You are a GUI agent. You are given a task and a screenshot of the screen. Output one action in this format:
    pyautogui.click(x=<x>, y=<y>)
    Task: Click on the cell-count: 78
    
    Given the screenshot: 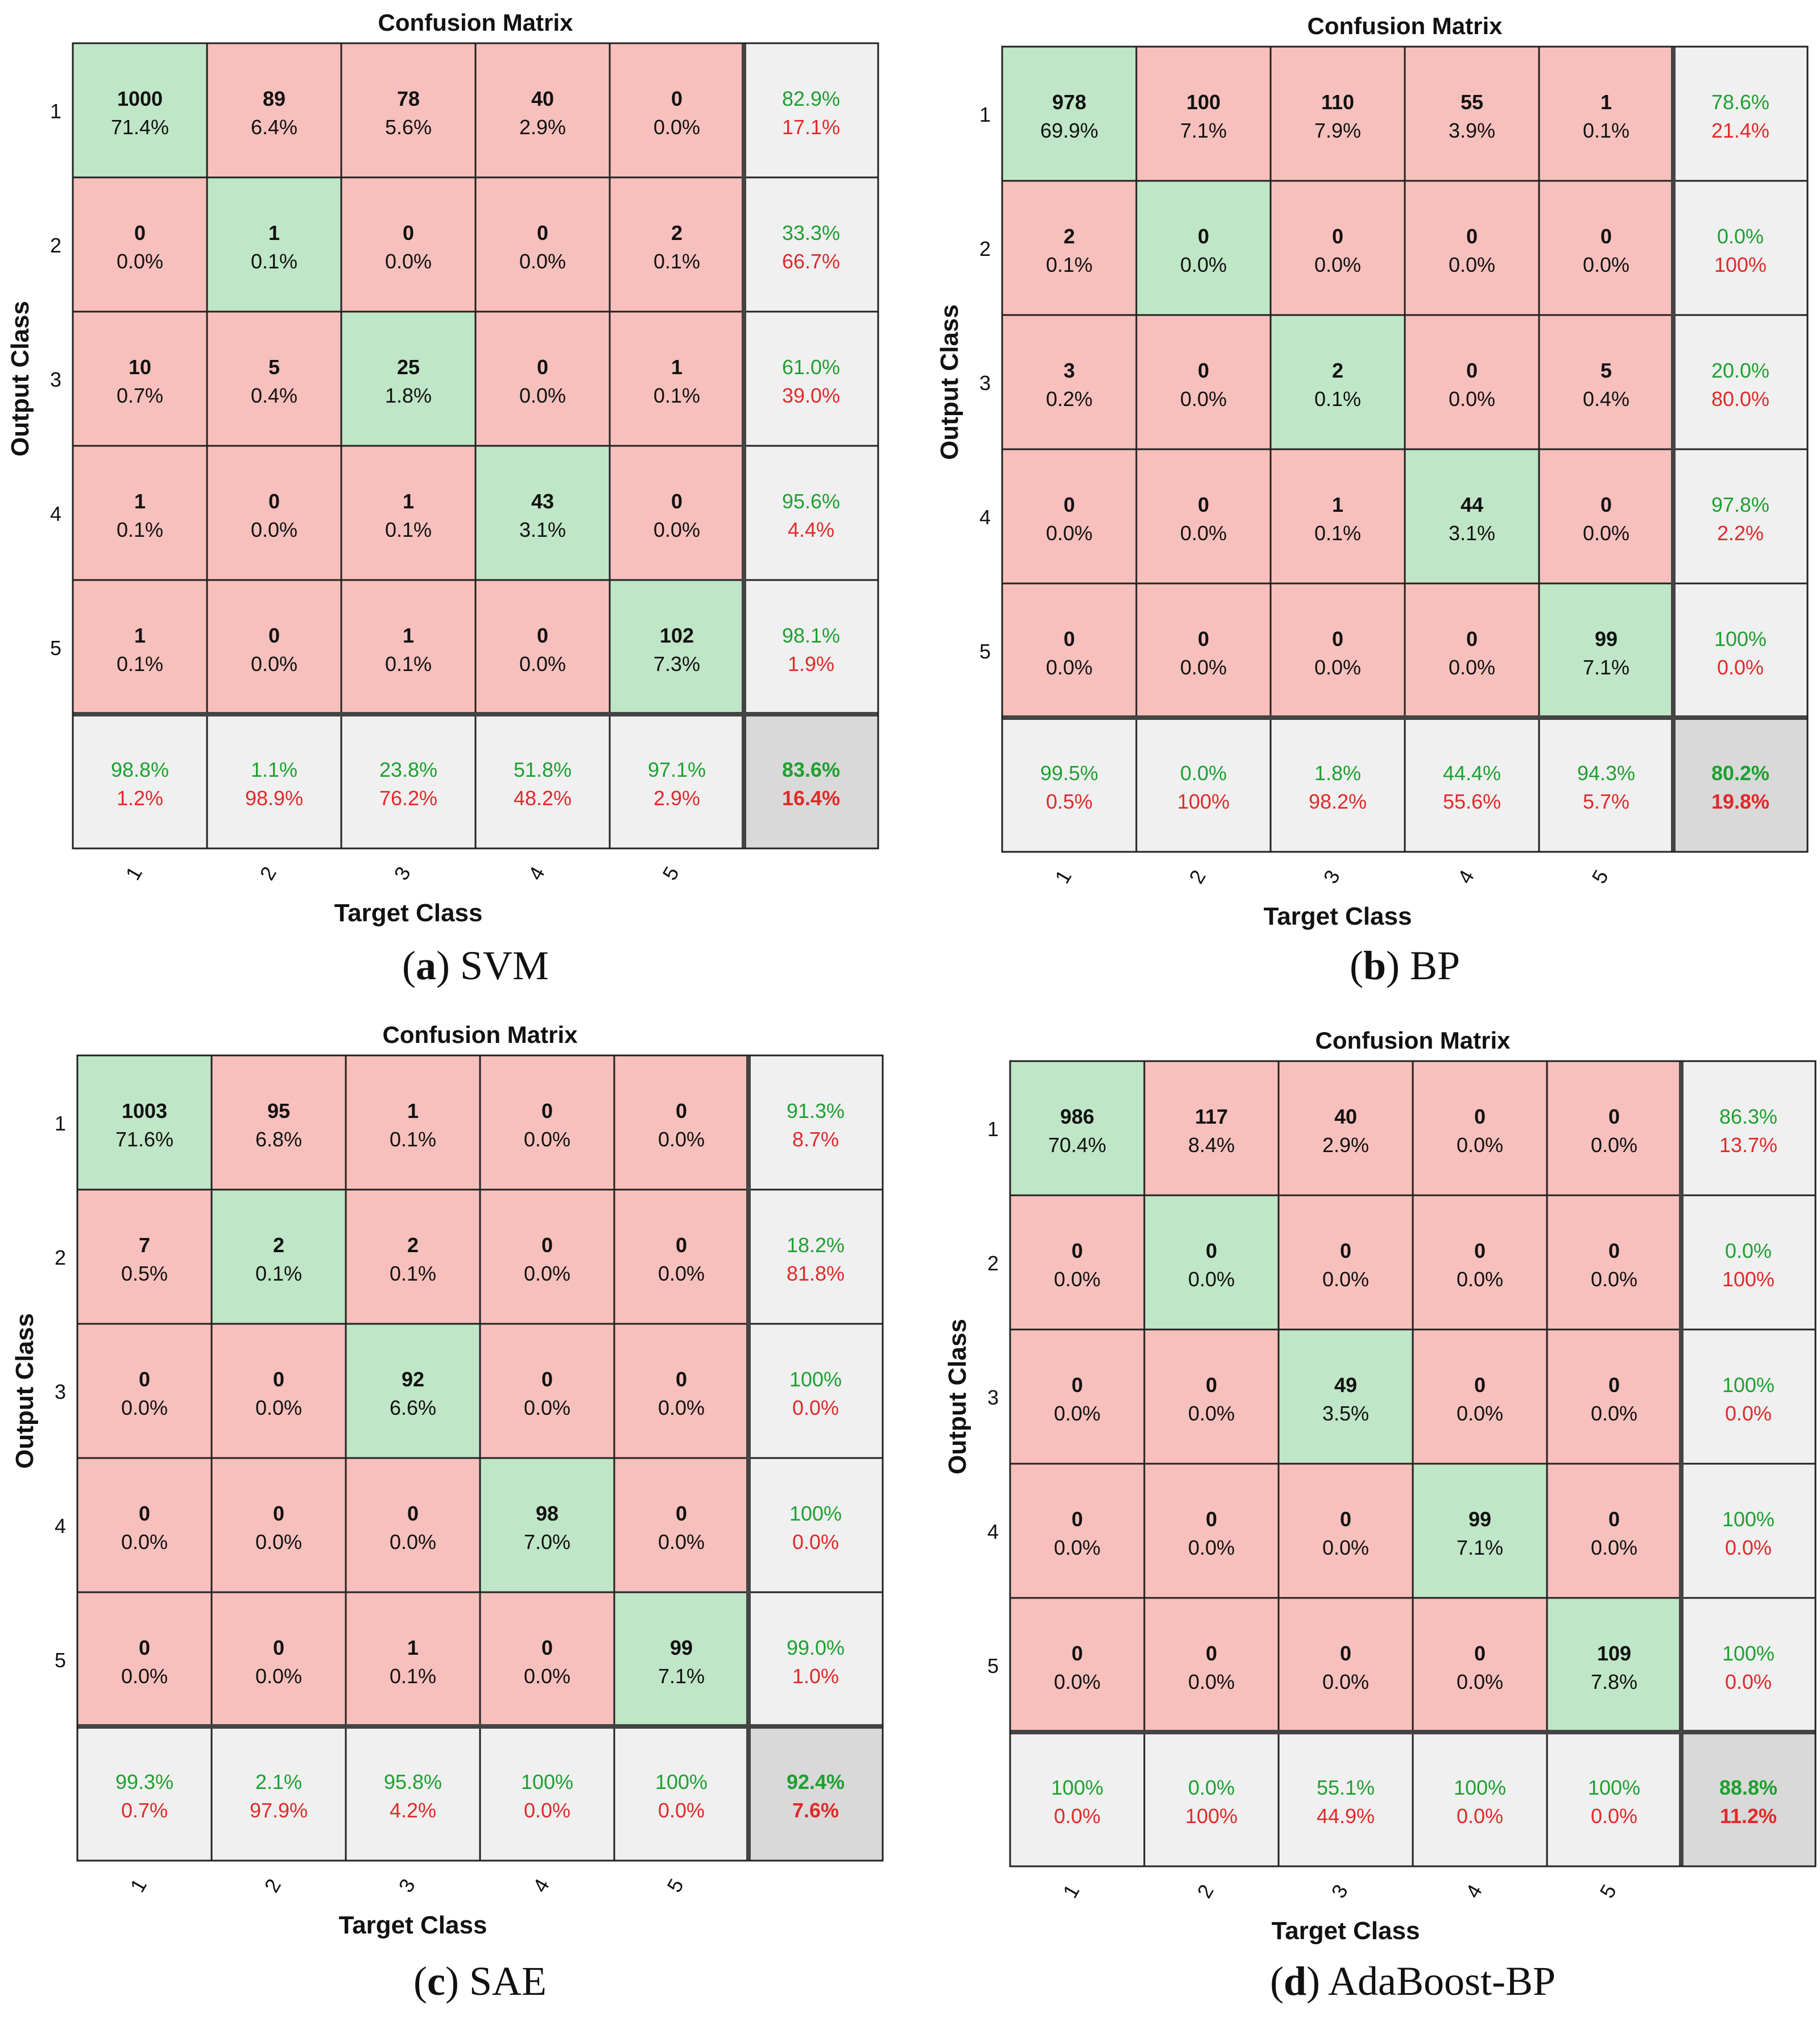 What is the action you would take?
    pyautogui.click(x=408, y=99)
    